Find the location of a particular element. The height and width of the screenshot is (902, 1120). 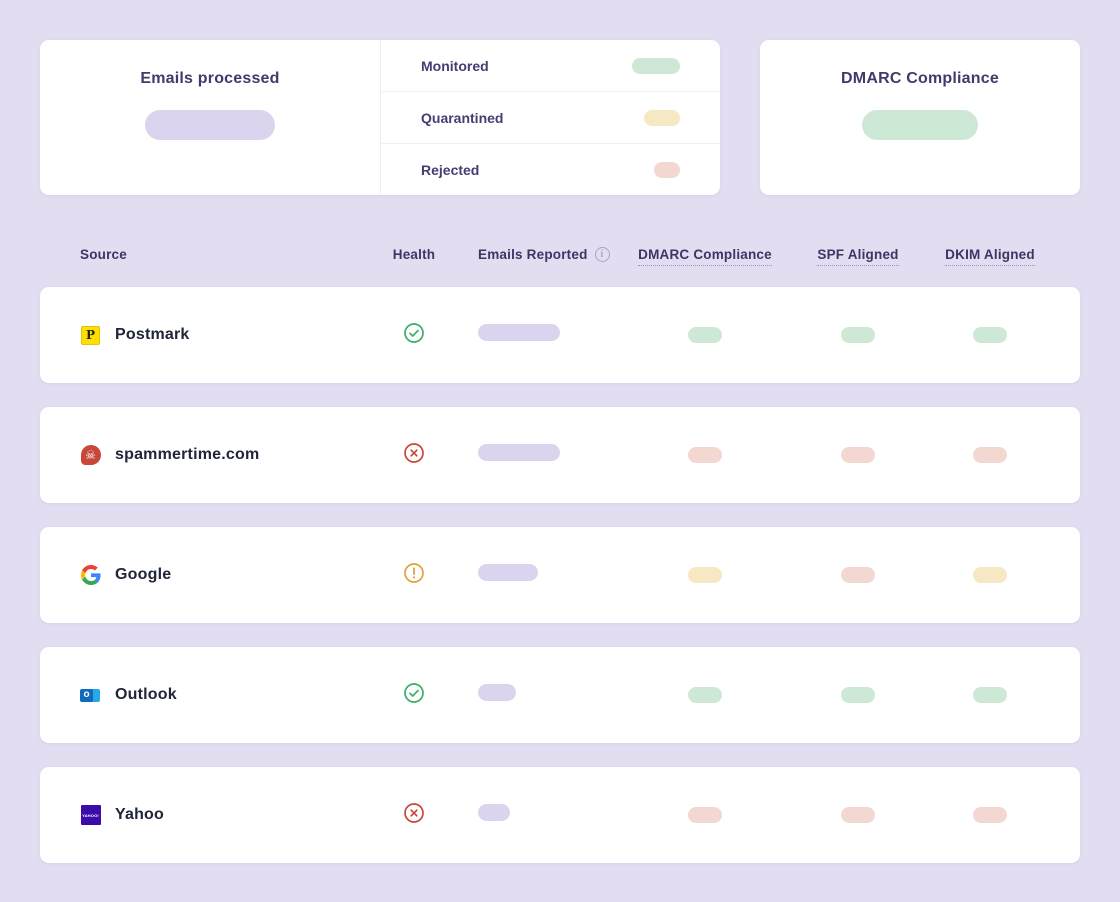

quarantined-label: Quarantined is located at coordinates (462, 117).